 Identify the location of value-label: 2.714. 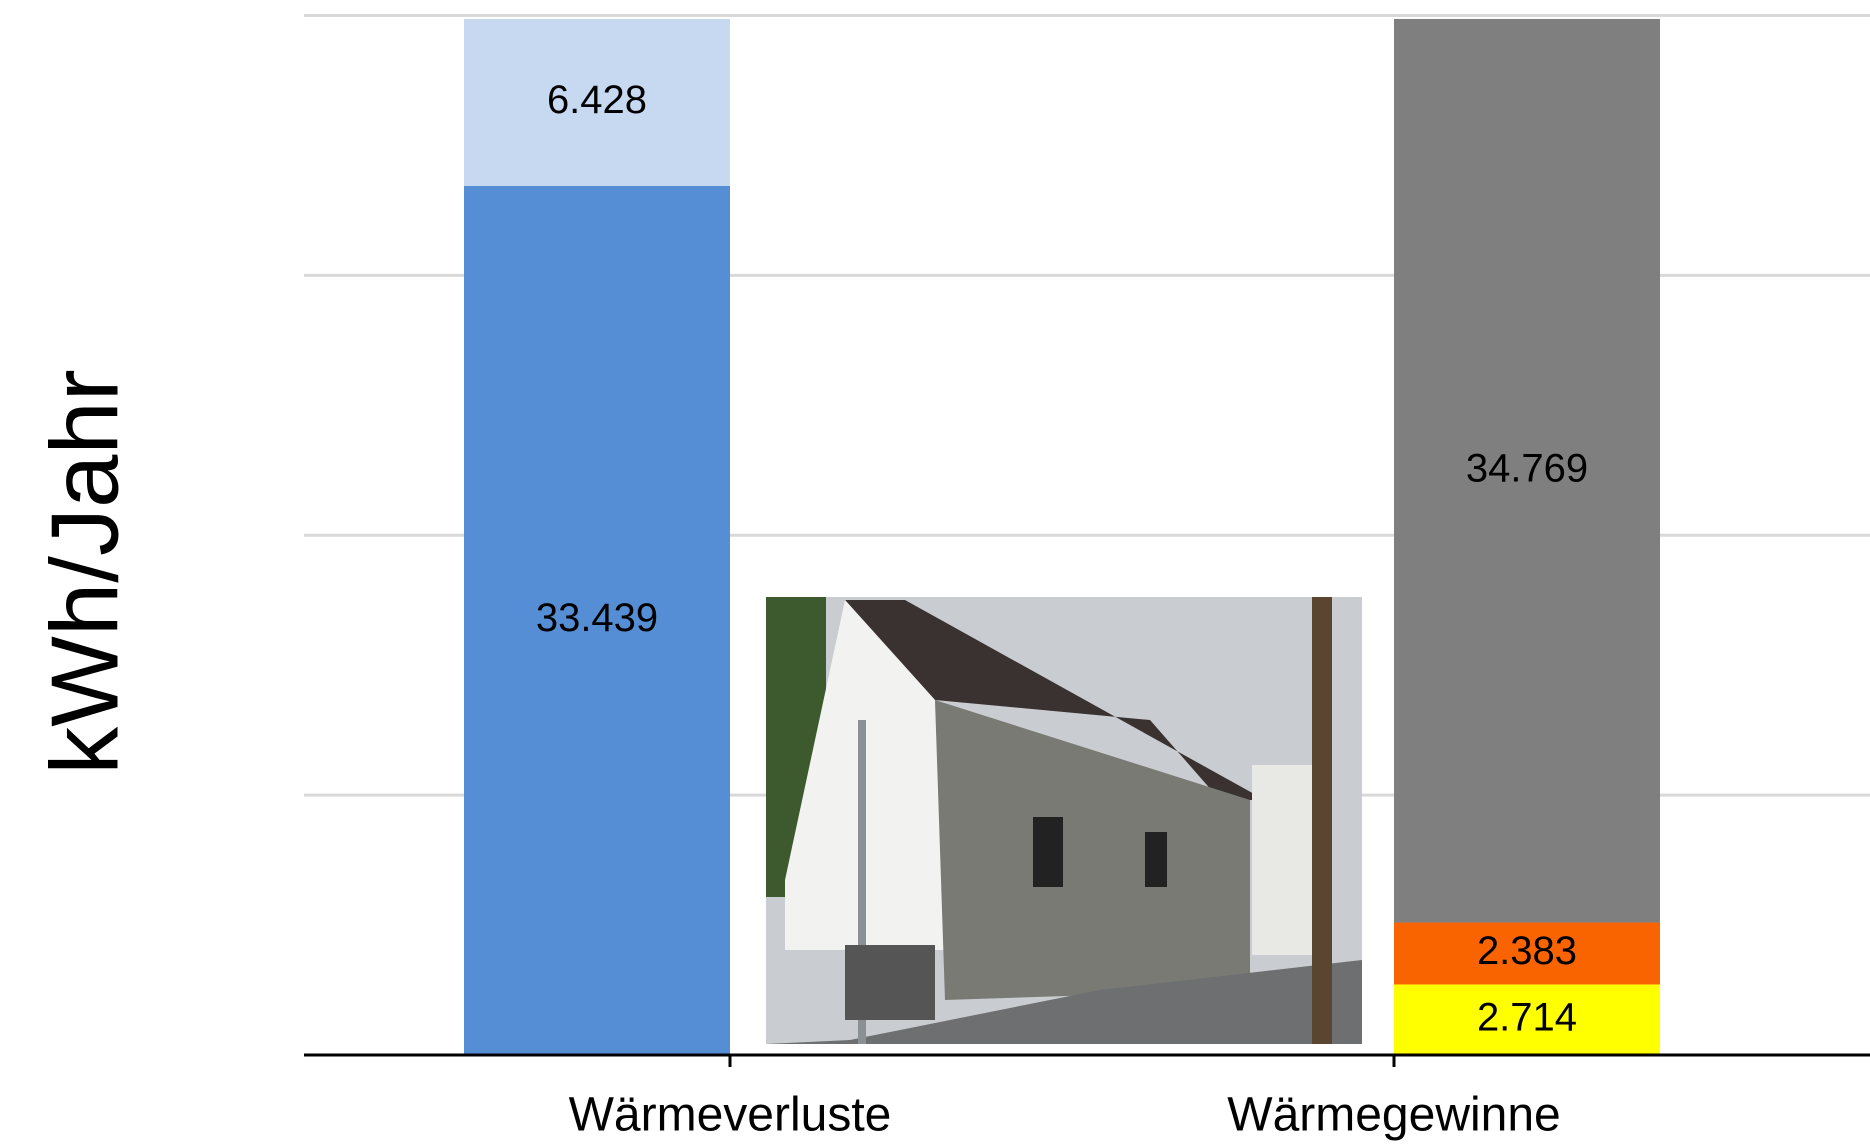
(1527, 1017).